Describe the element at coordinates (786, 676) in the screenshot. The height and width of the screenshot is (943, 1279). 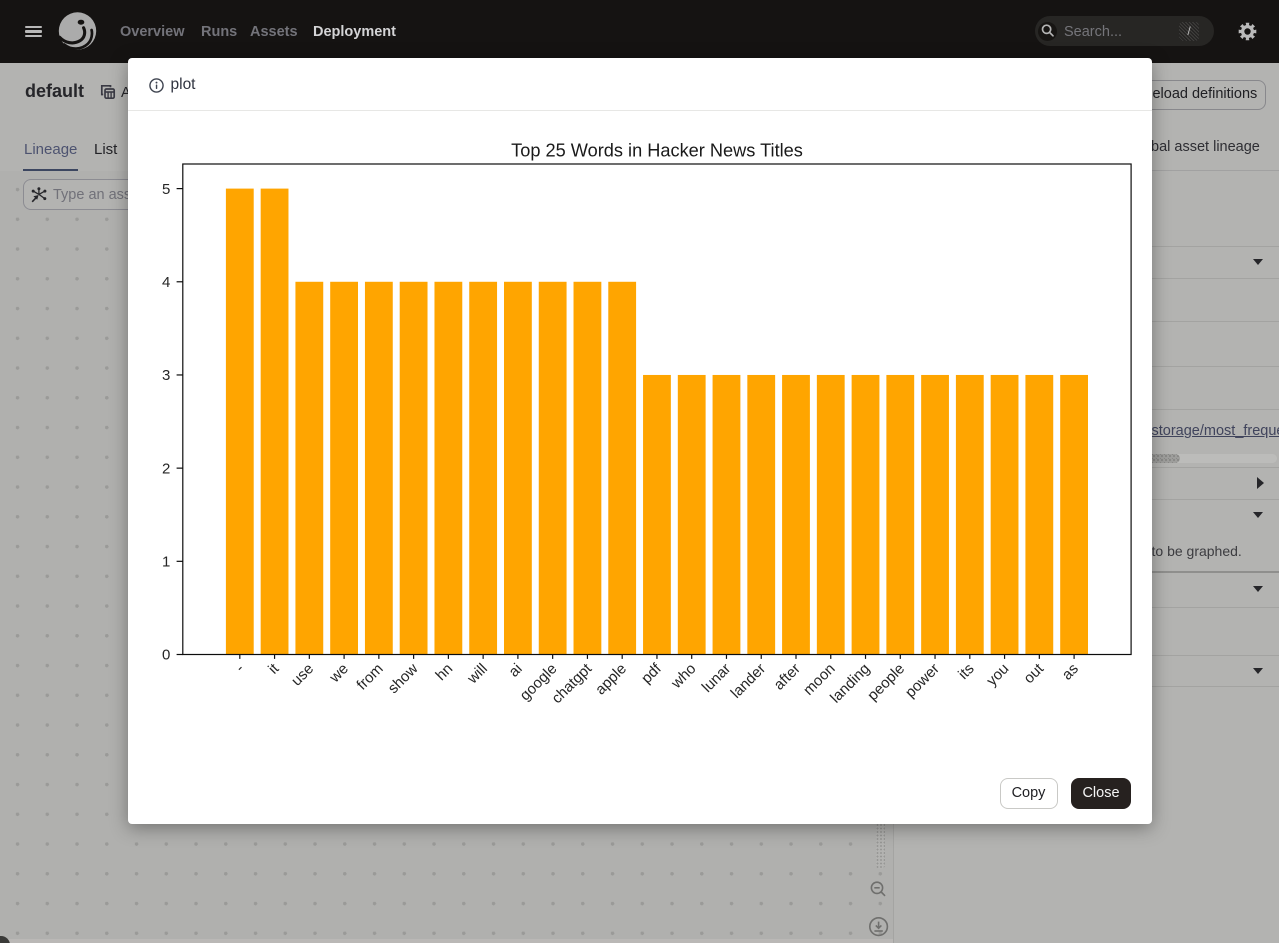
I see `svg-text: after` at that location.